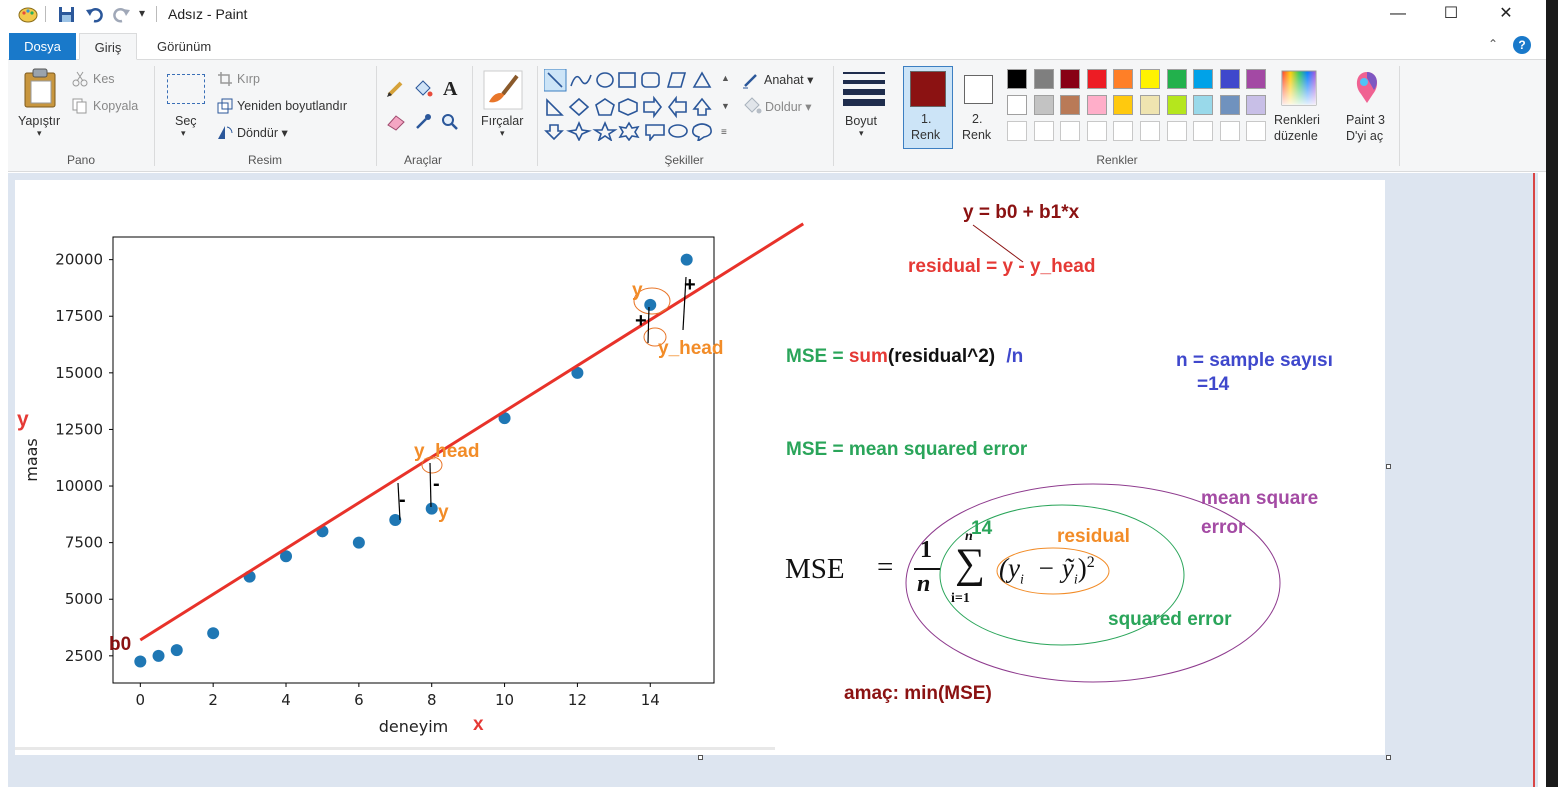  Describe the element at coordinates (450, 89) in the screenshot. I see `text-tool-icon: A` at that location.